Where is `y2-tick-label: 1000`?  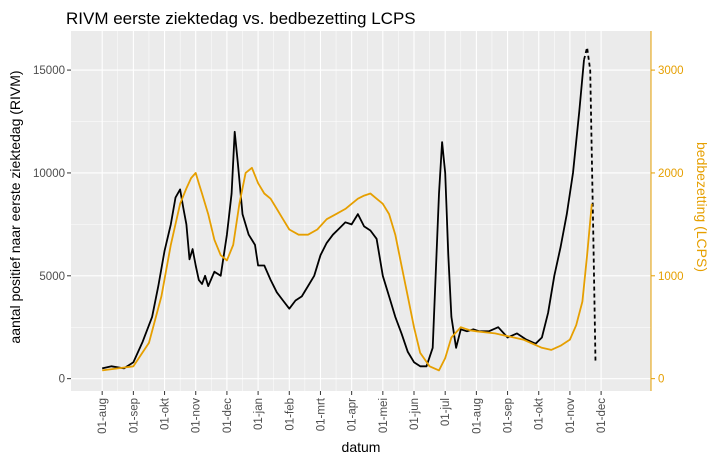 y2-tick-label: 1000 is located at coordinates (671, 277).